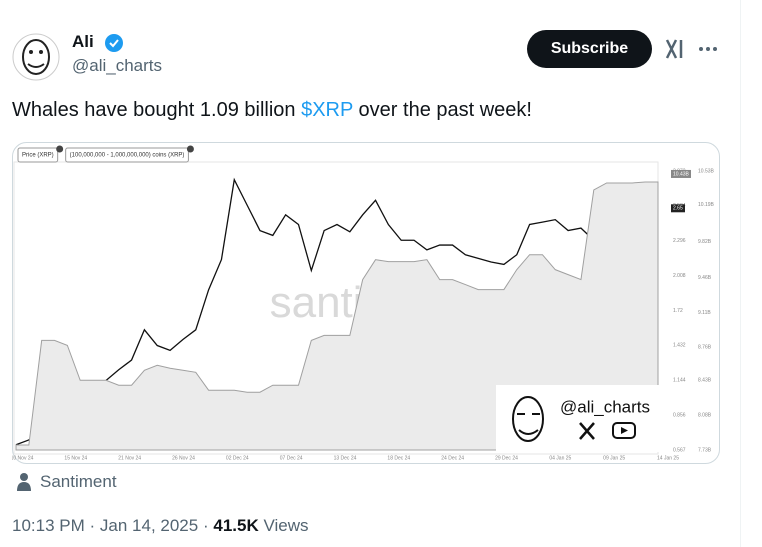 The height and width of the screenshot is (547, 762). I want to click on grok-icon, so click(675, 49).